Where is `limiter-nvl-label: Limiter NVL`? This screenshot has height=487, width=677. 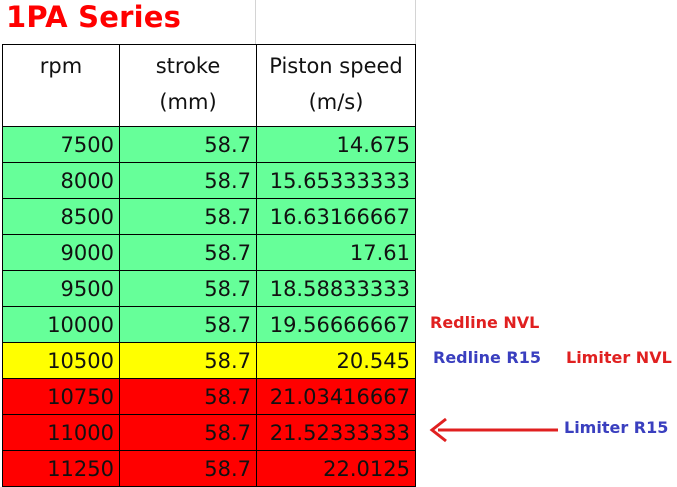
limiter-nvl-label: Limiter NVL is located at coordinates (619, 357).